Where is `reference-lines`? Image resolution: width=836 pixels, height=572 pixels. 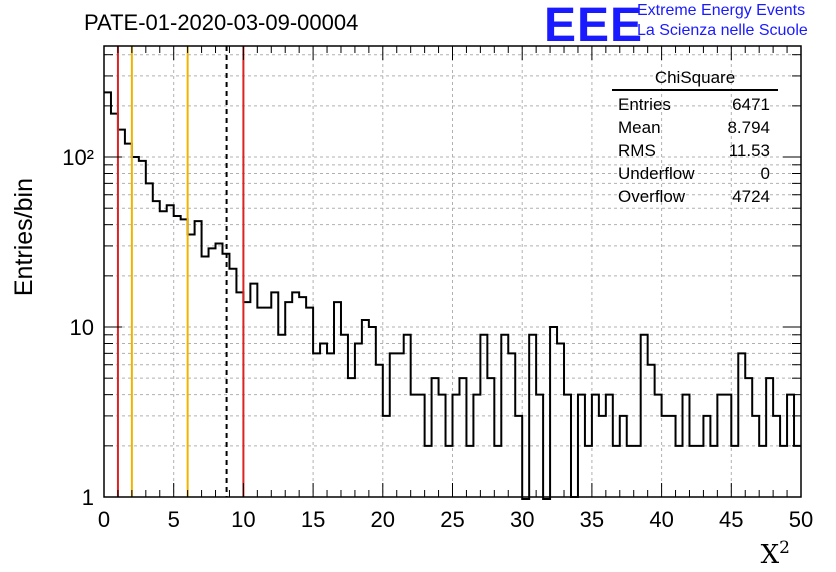
reference-lines is located at coordinates (180, 271).